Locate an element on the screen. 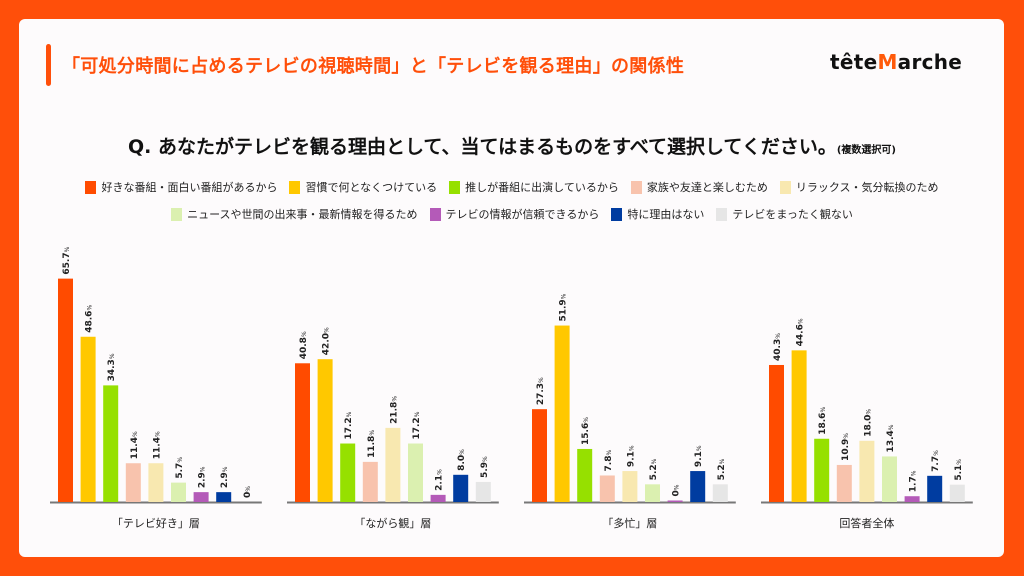  legend-label: テレビをまったく観ない is located at coordinates (792, 214).